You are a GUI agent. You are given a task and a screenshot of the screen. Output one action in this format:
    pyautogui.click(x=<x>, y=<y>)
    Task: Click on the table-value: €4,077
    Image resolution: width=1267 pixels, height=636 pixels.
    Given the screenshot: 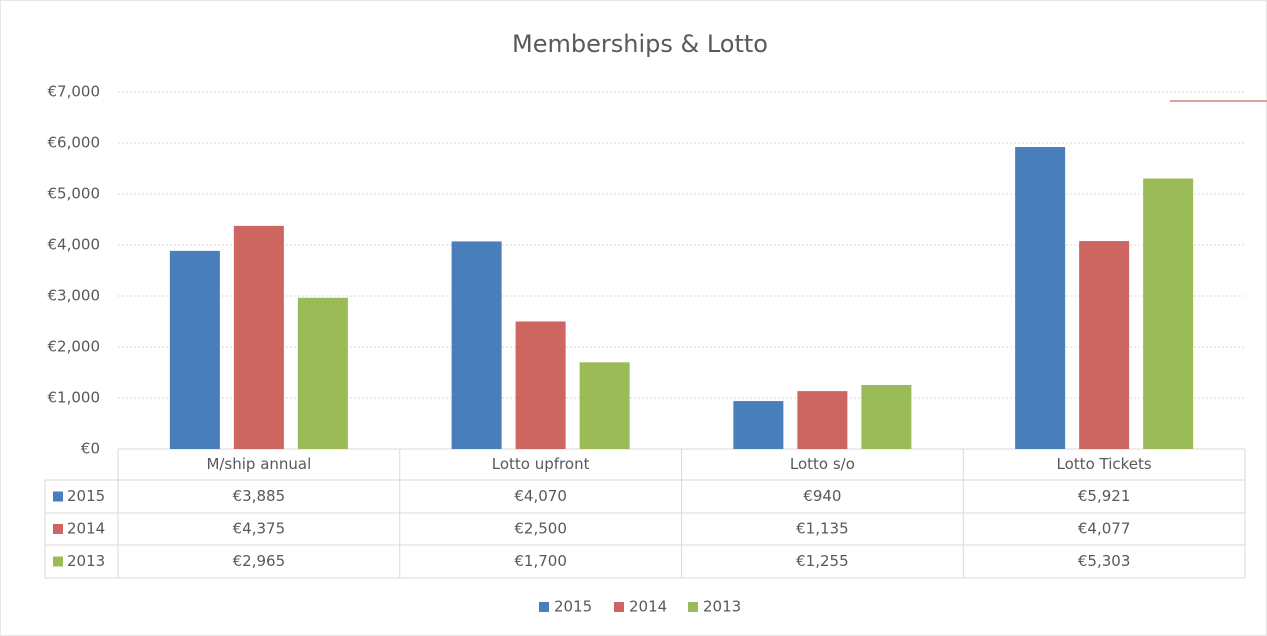 What is the action you would take?
    pyautogui.click(x=1104, y=529)
    